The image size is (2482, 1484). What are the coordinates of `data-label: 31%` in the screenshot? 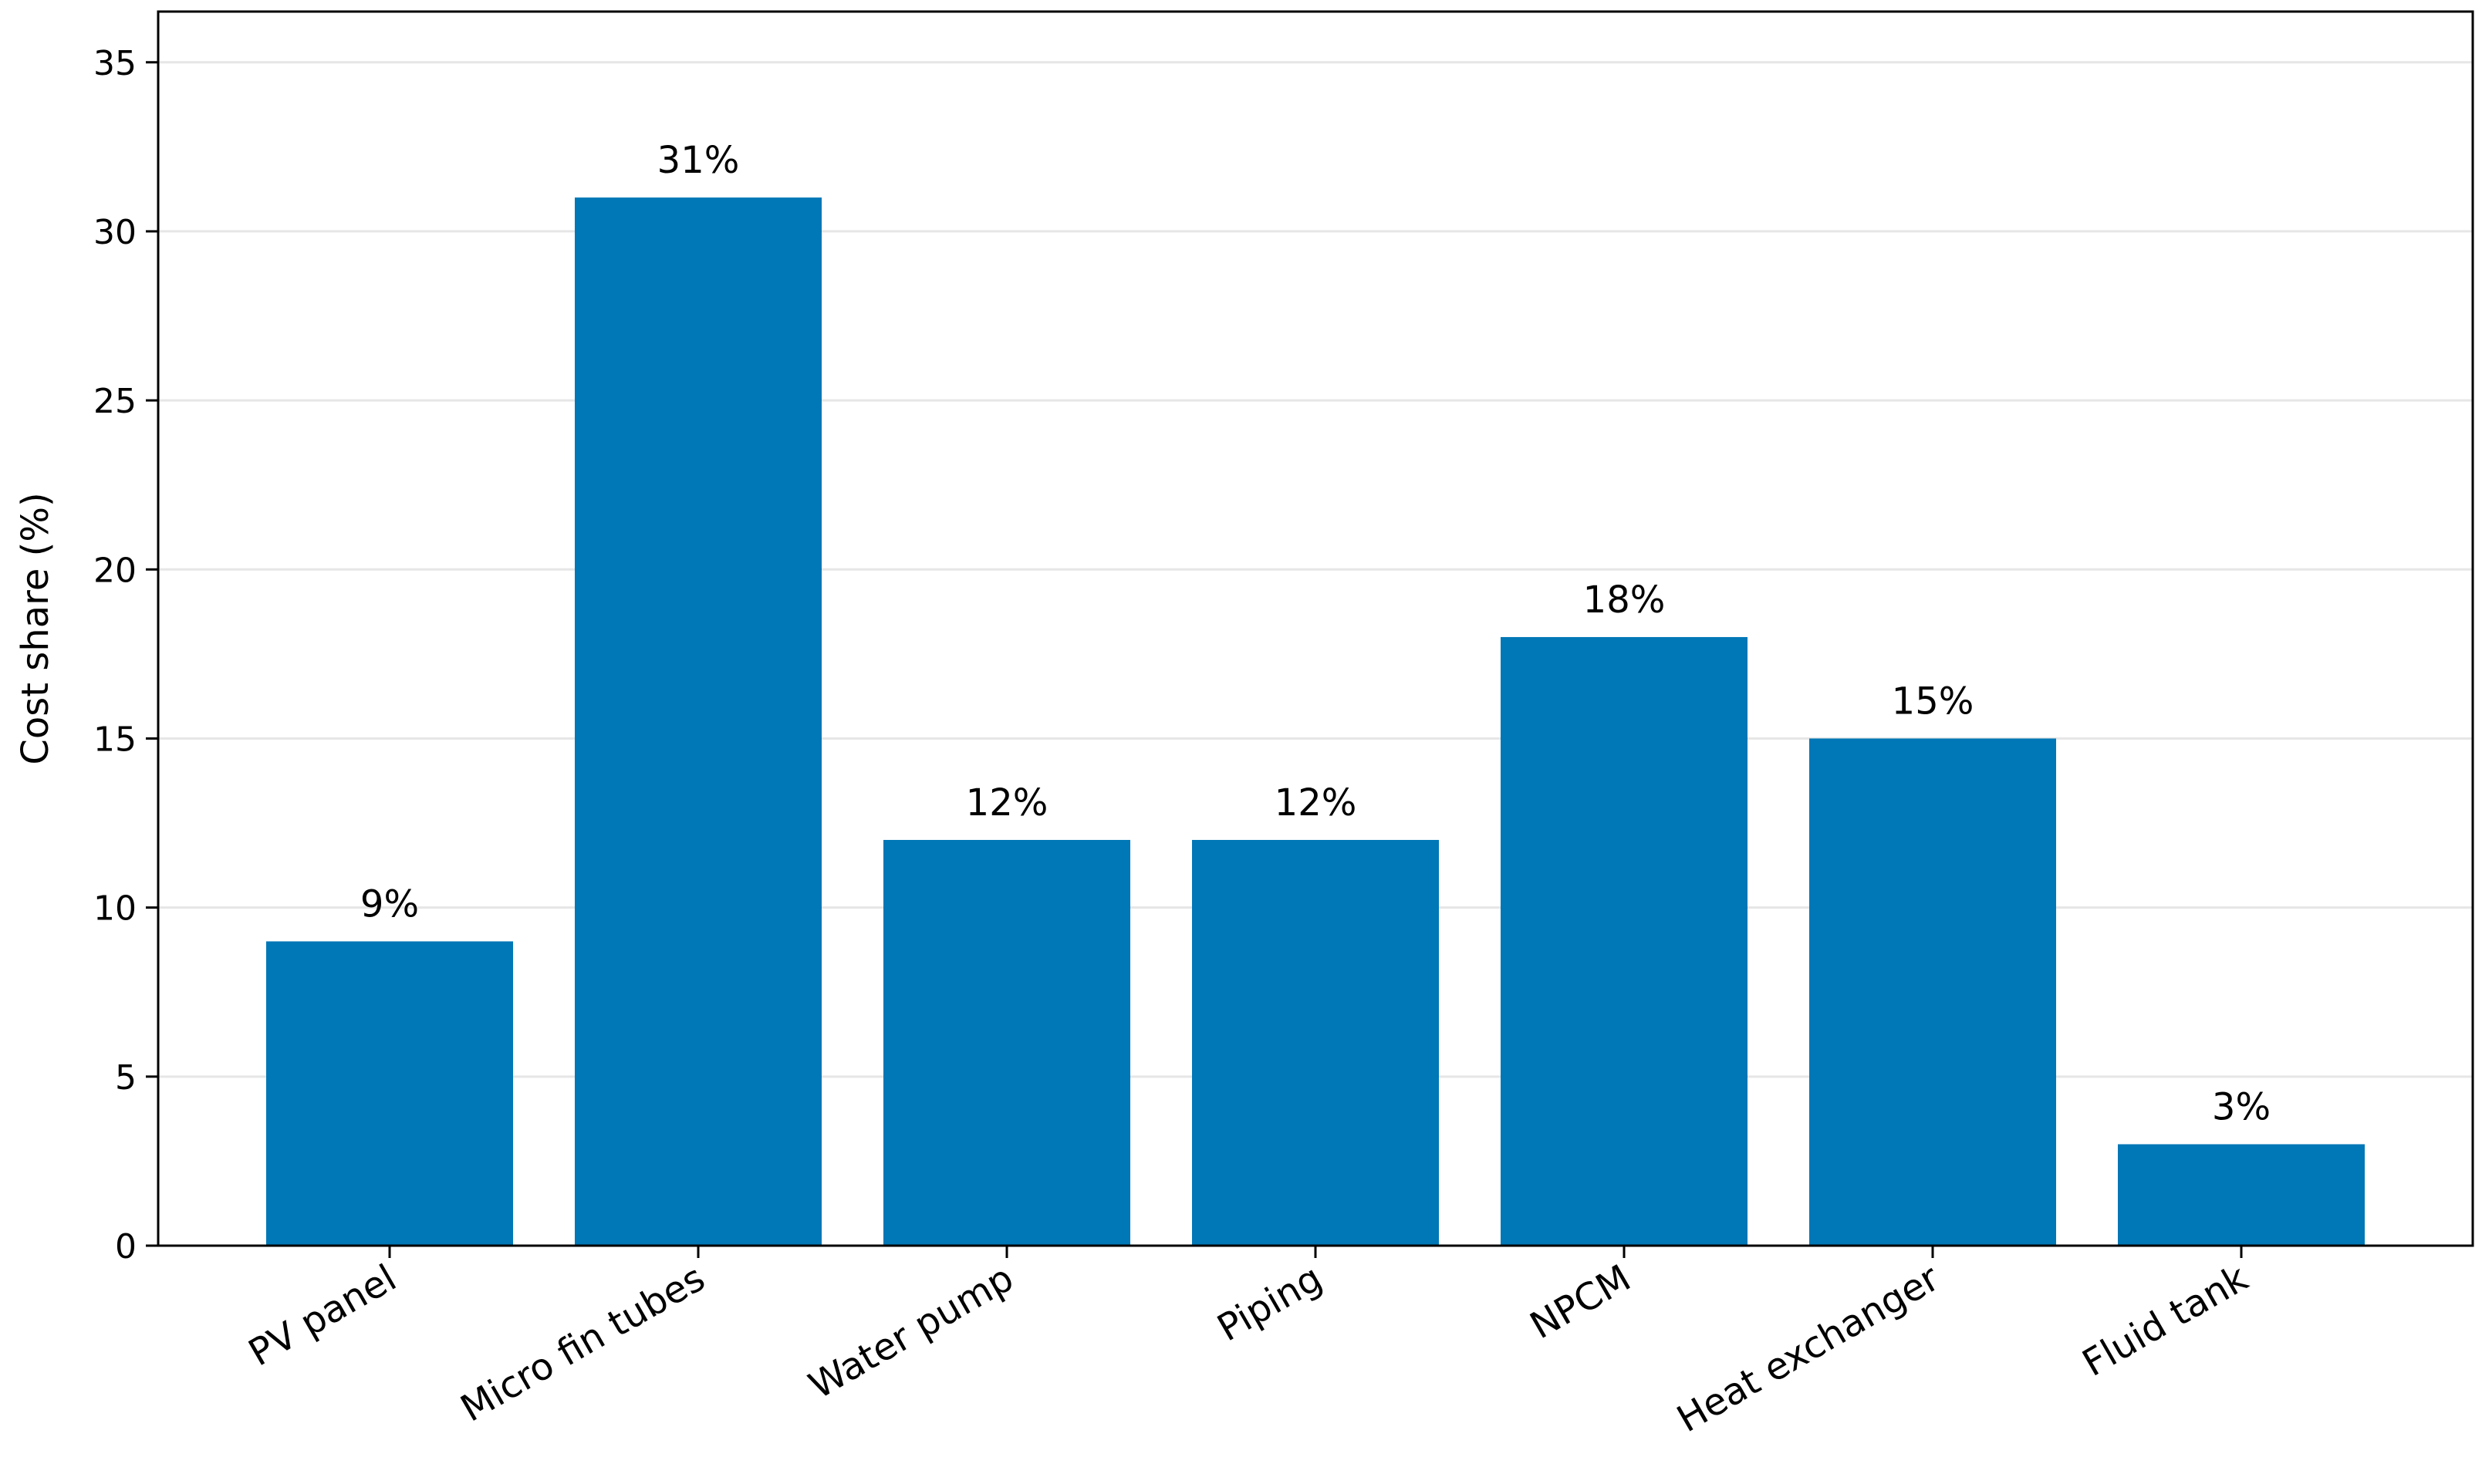 It's located at (699, 160).